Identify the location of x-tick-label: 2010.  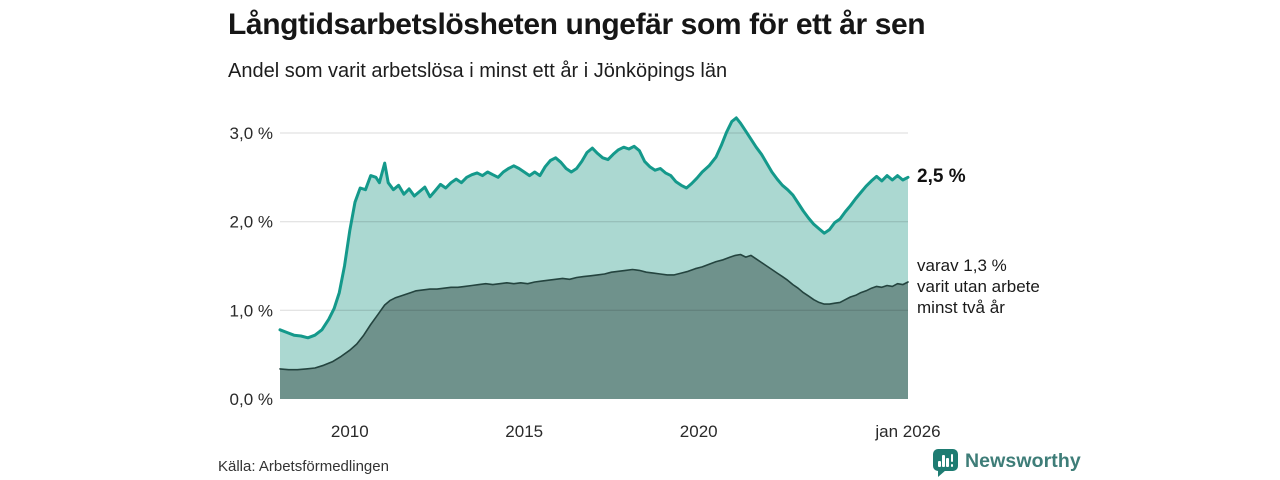
(350, 431).